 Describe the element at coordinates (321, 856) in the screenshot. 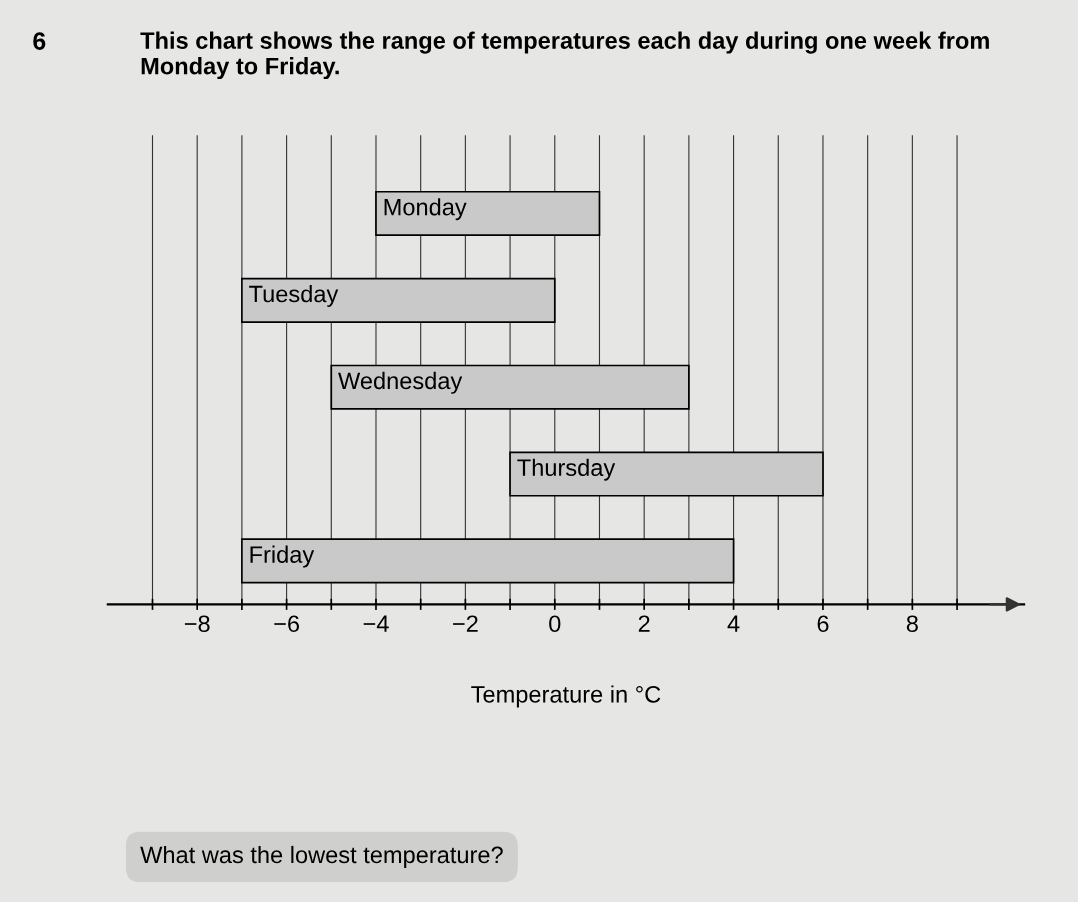

I see `text: What was the lowest temperature?` at that location.